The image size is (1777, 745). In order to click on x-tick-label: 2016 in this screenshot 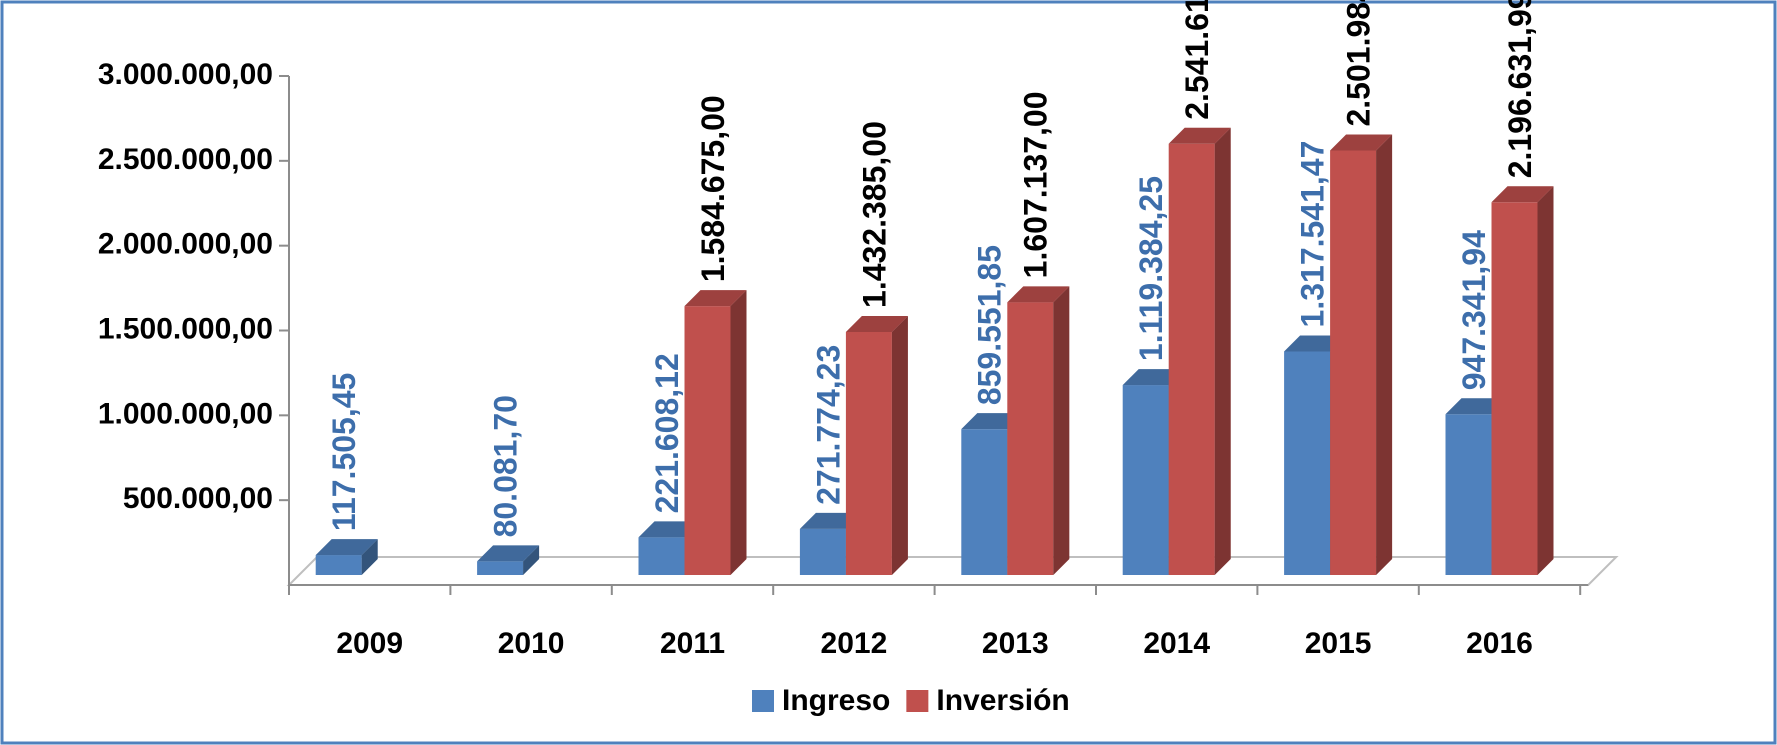, I will do `click(1499, 643)`.